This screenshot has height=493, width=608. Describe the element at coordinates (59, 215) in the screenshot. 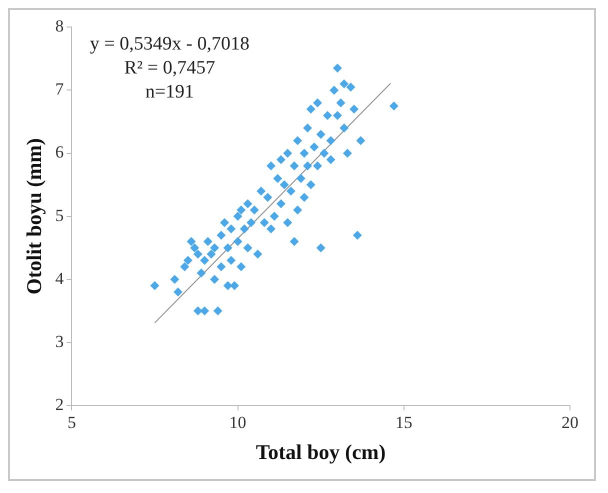

I see `y-tick-label: 5` at that location.